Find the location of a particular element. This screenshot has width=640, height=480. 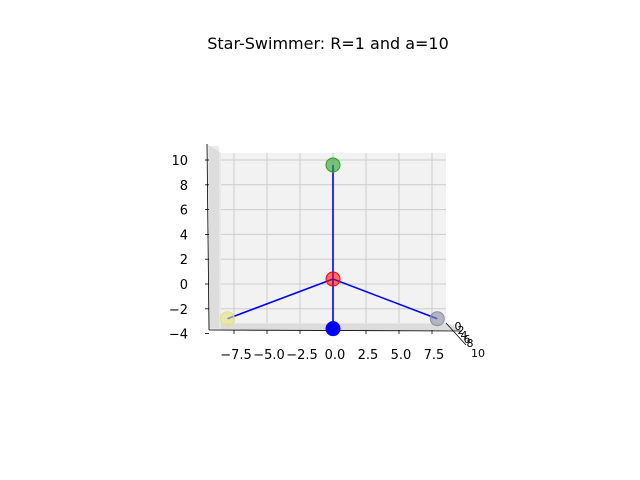

z-tick-label: 6 is located at coordinates (184, 211).